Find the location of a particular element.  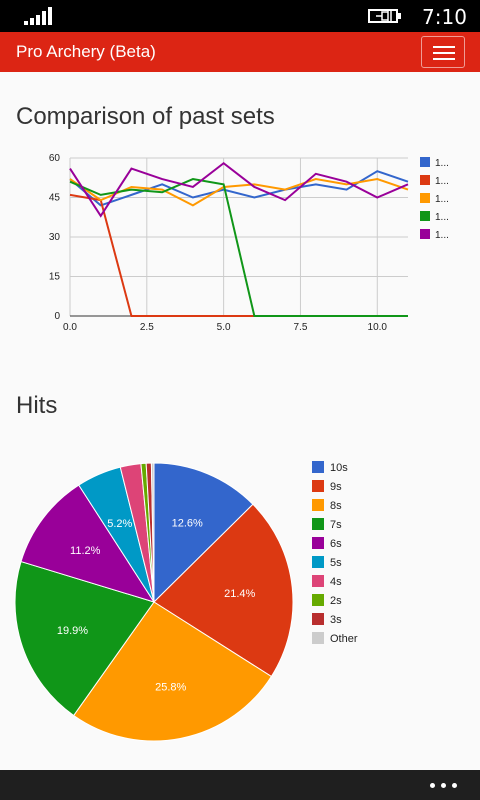

battery-charging-icon is located at coordinates (384, 16).